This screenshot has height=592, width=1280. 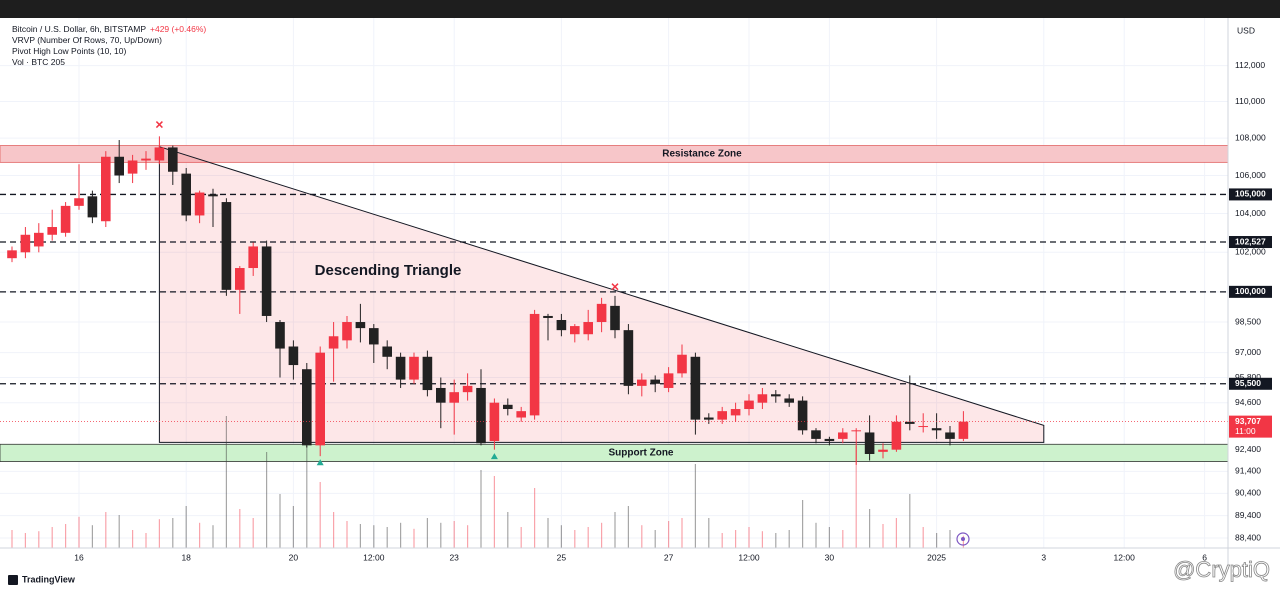 What do you see at coordinates (87, 40) in the screenshot?
I see `indicator: VRVP (Number Of Rows, 70, Up/Down)` at bounding box center [87, 40].